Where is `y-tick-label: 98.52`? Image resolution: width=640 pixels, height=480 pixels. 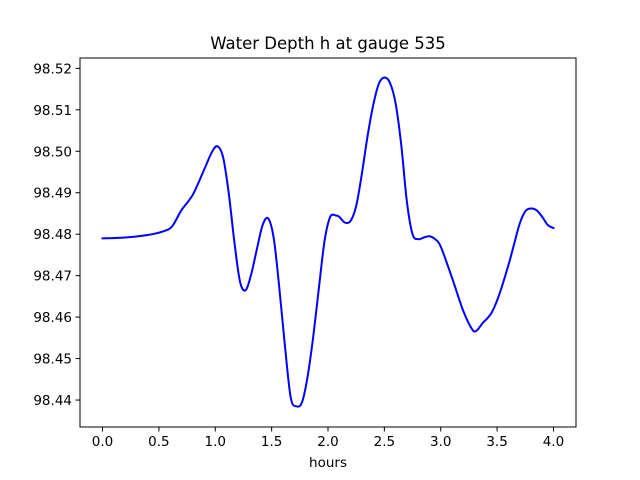 y-tick-label: 98.52 is located at coordinates (52, 69).